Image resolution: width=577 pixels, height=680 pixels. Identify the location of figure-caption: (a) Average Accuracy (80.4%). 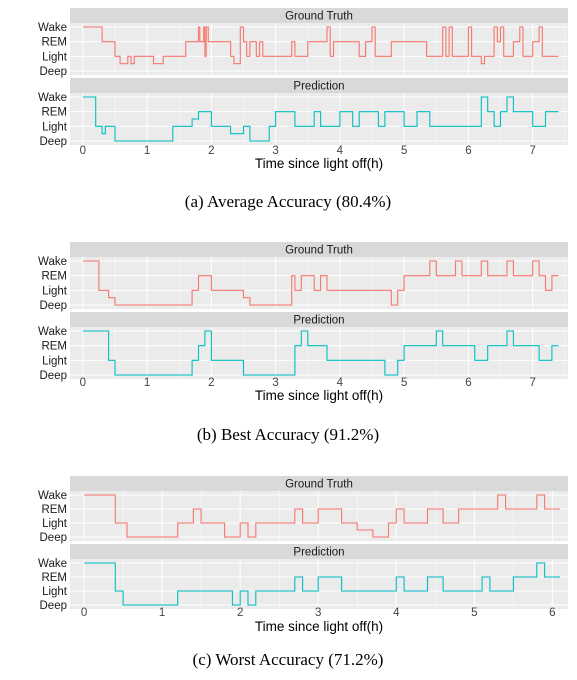
(288, 201).